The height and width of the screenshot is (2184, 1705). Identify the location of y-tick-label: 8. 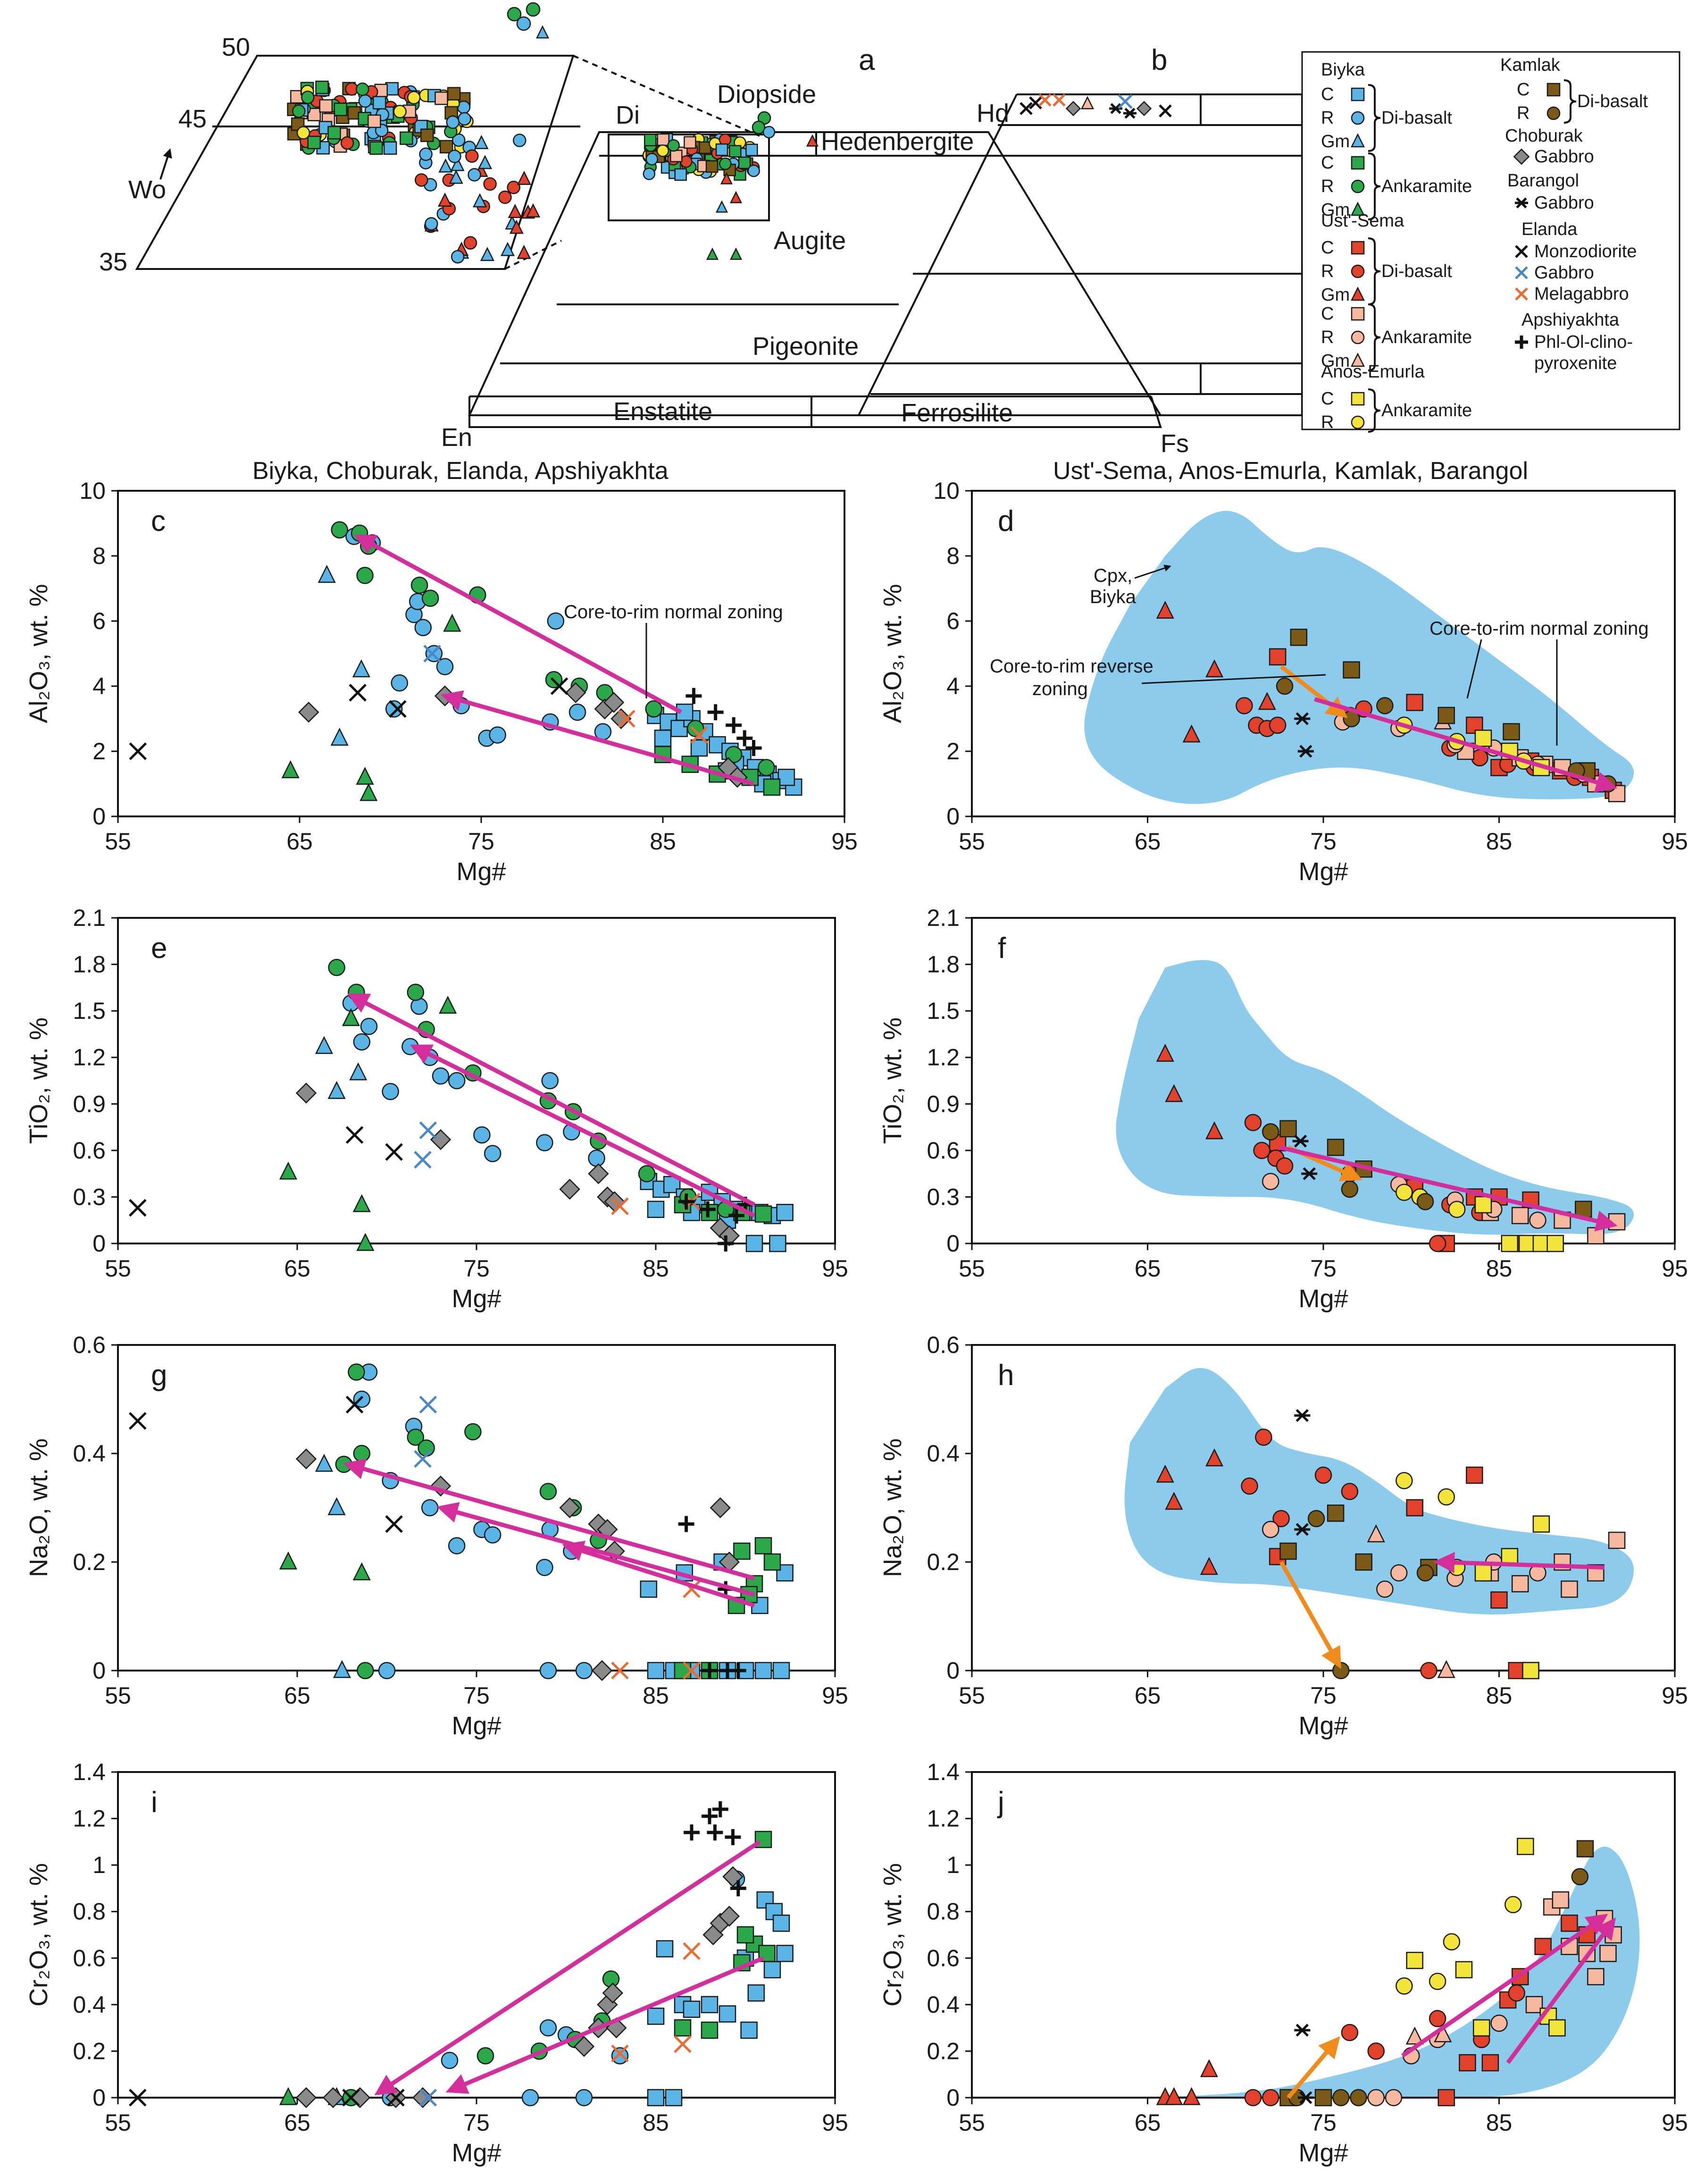
(953, 556).